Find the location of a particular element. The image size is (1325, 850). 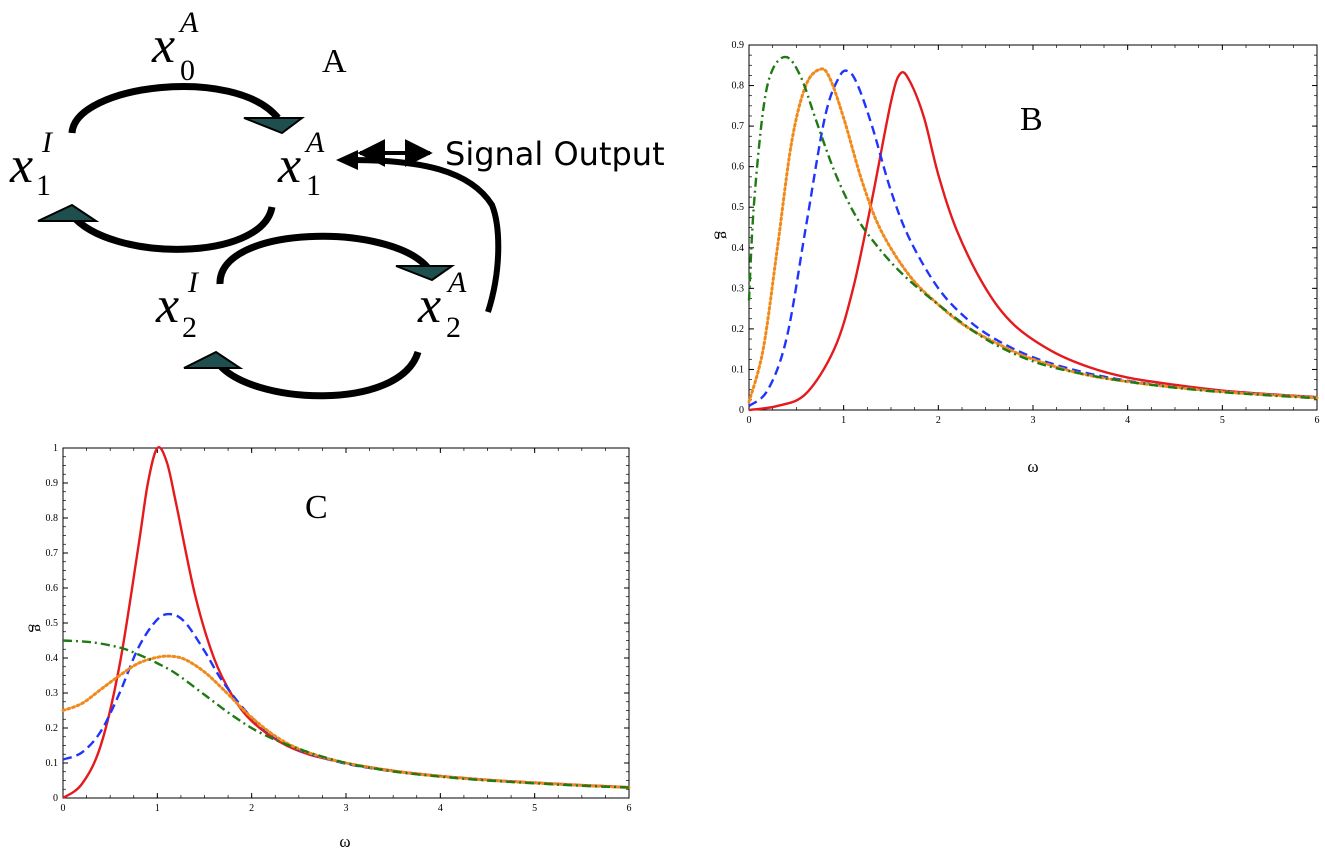

node-x2I-sup: I is located at coordinates (193, 282).